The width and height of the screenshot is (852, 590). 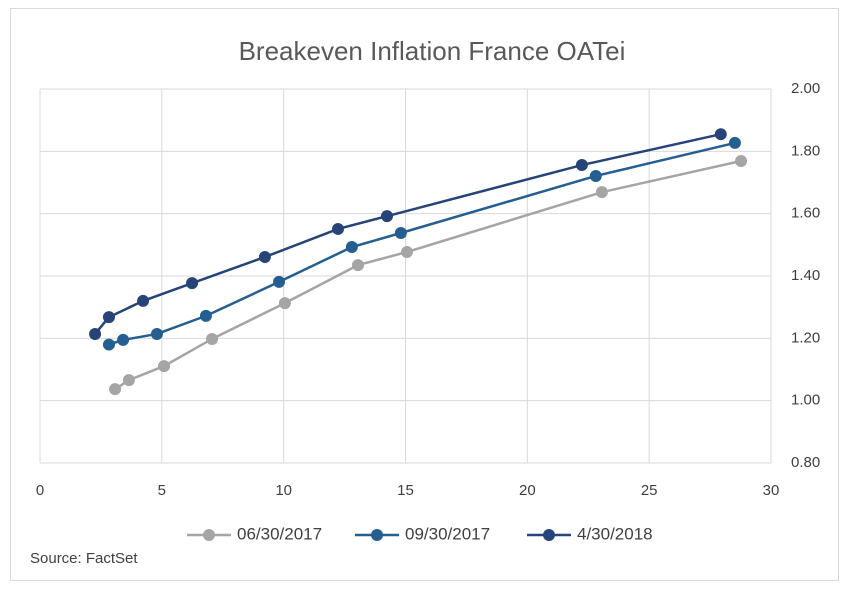 What do you see at coordinates (162, 490) in the screenshot?
I see `x-tick-label: 5` at bounding box center [162, 490].